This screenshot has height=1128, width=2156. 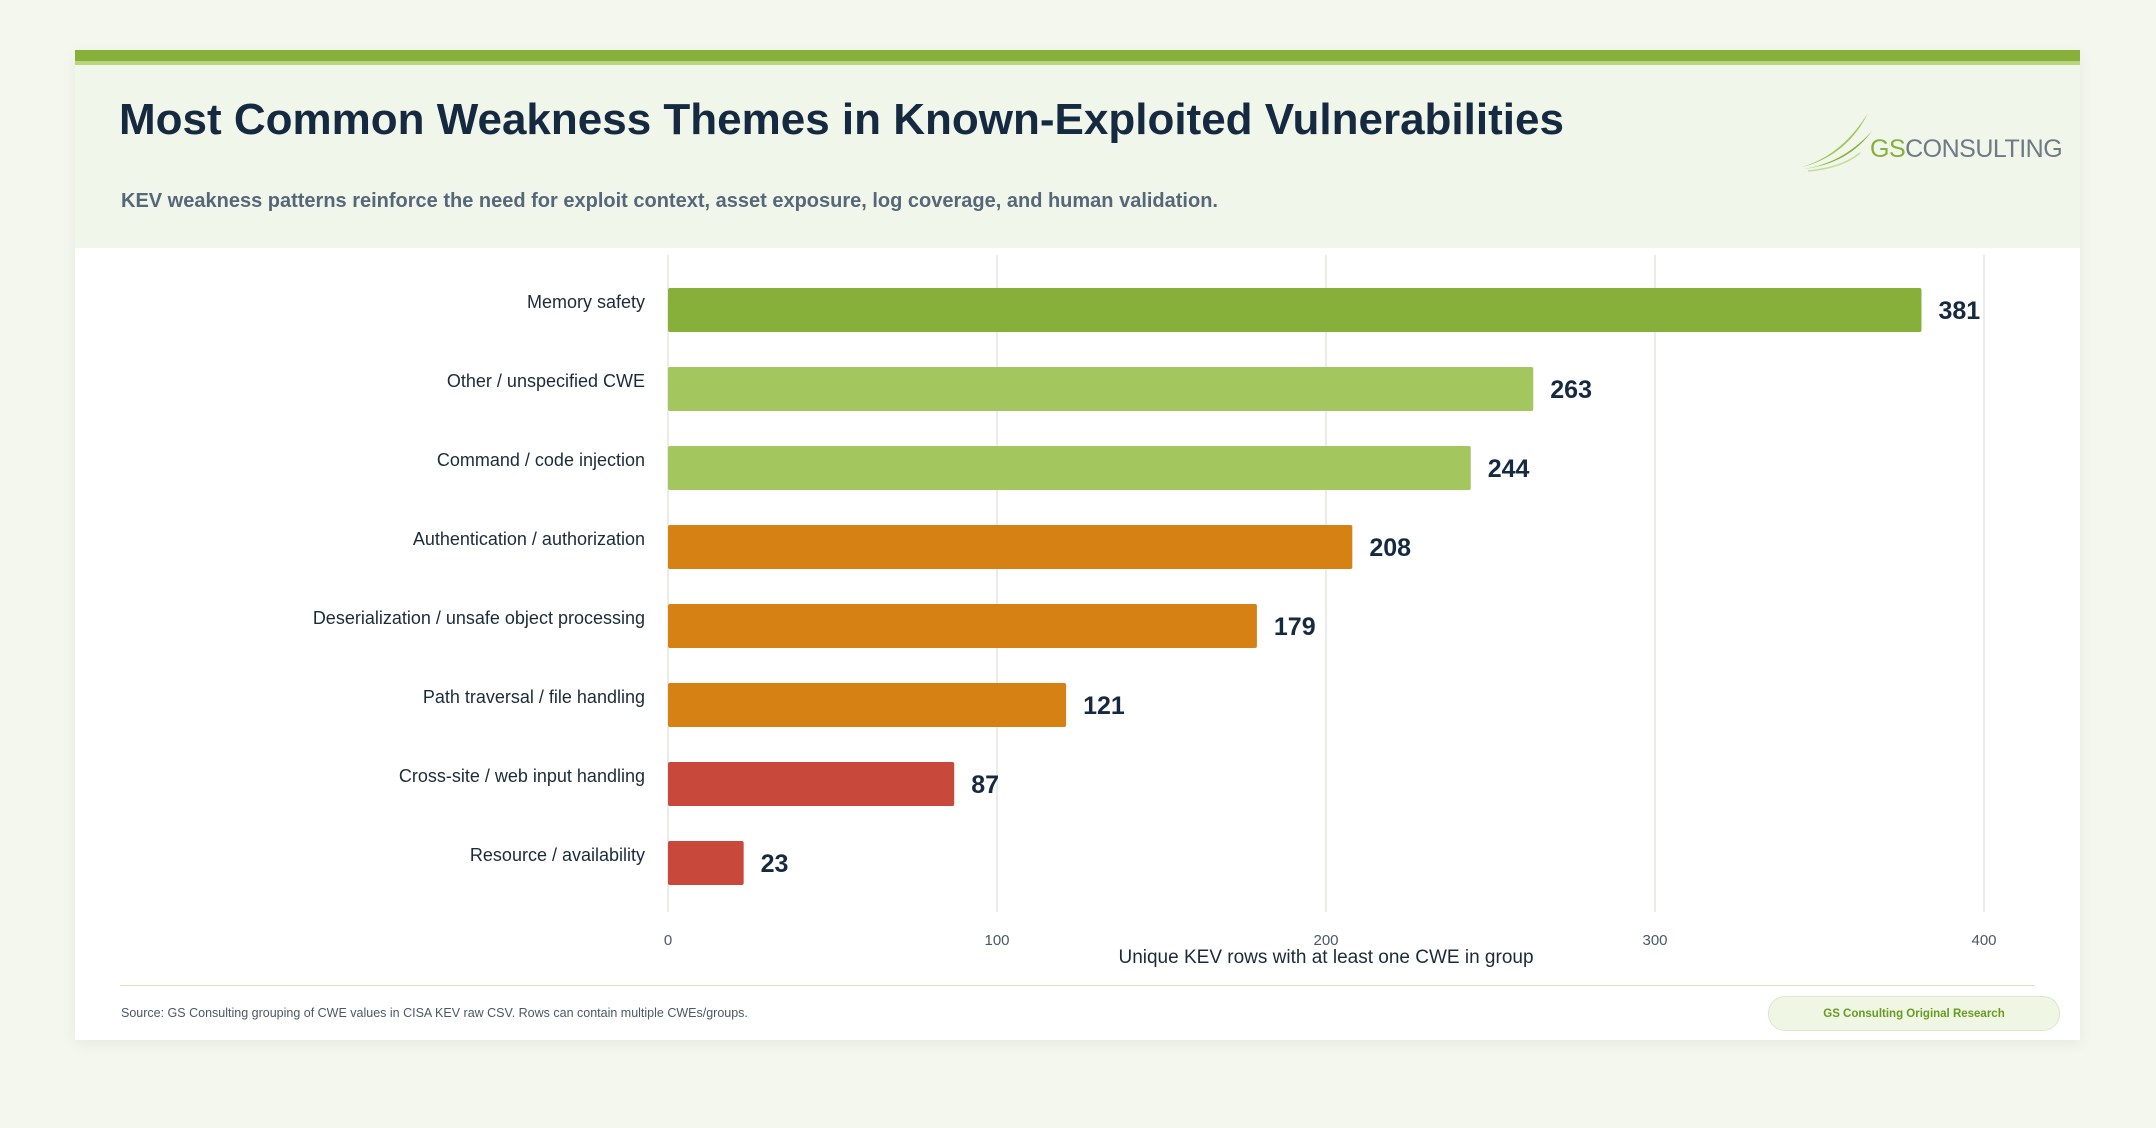 I want to click on accent-bar, so click(x=1077, y=55).